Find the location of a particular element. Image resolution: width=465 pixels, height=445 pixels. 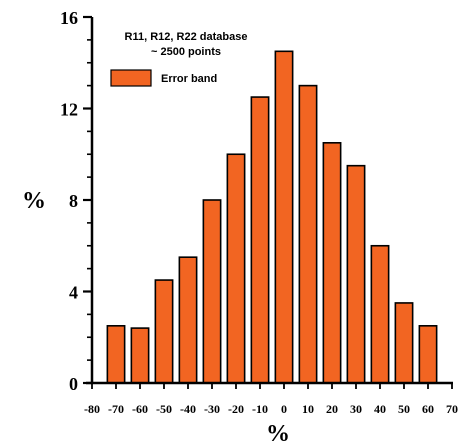

y-tick-label-12: 12 is located at coordinates (69, 110).